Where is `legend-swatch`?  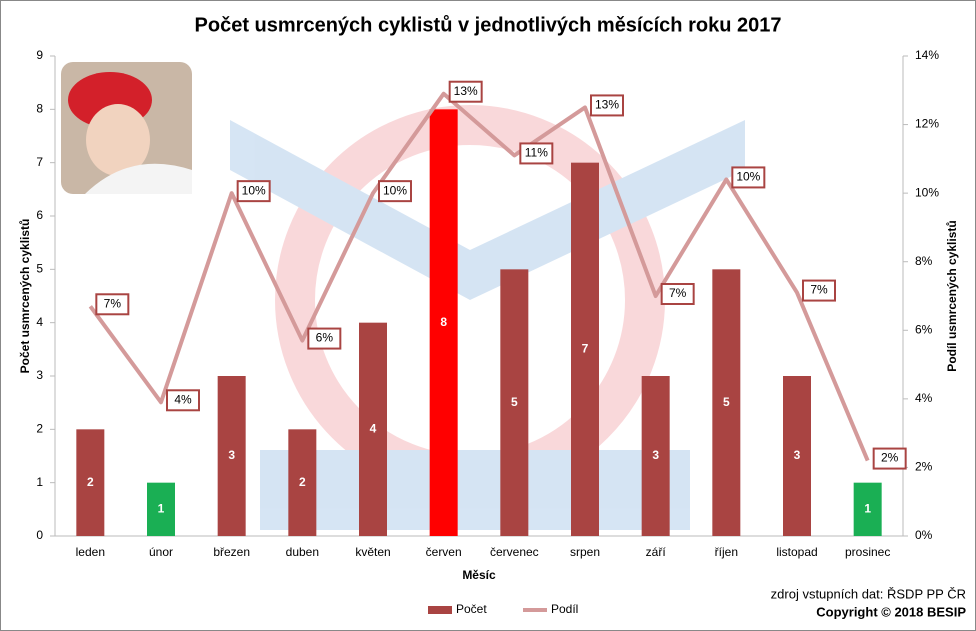
legend-swatch is located at coordinates (440, 610).